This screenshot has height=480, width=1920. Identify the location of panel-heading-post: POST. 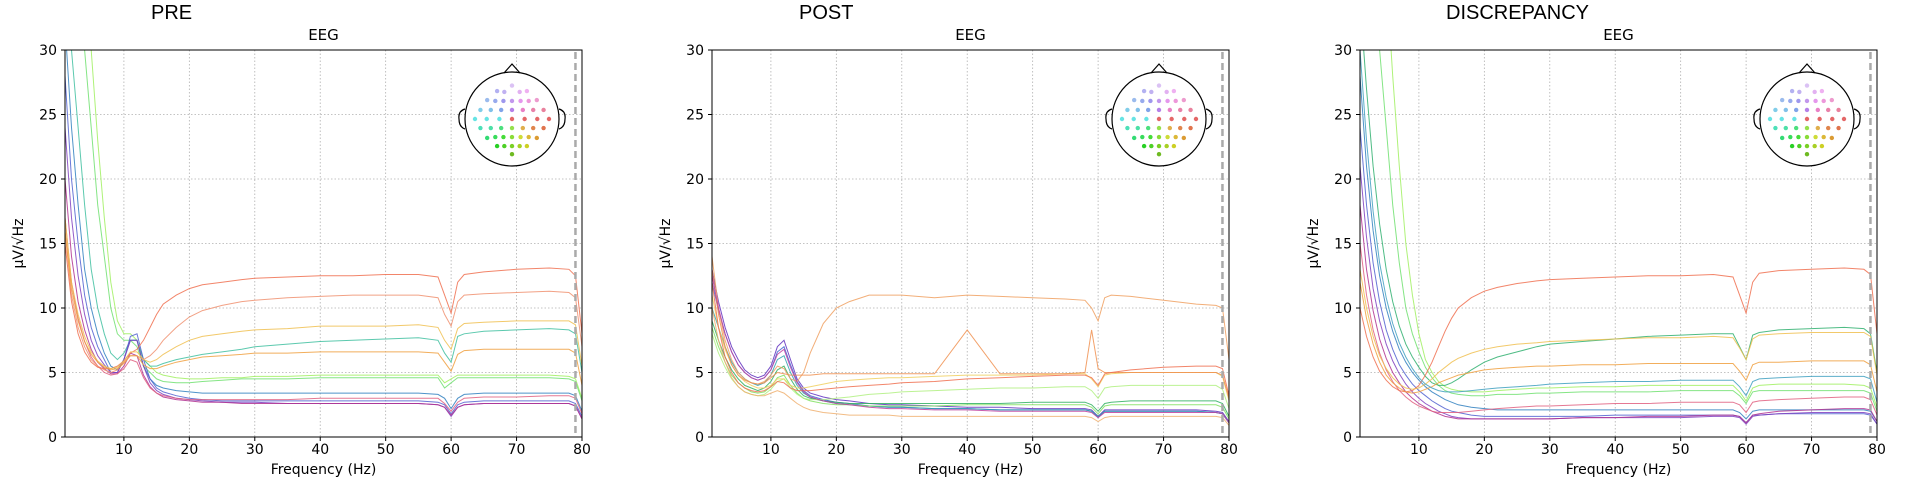
(826, 13).